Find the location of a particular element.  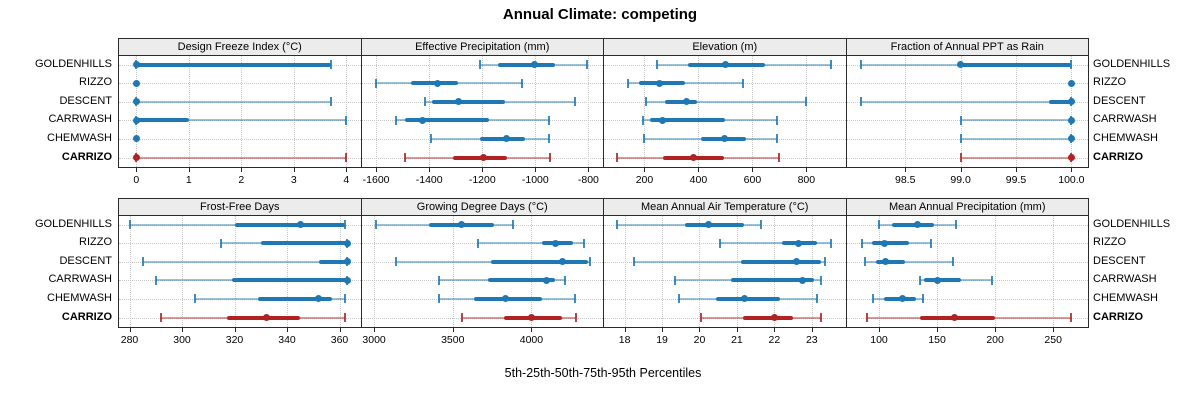

panel-effective-precipitation-mm-: Effective Precipitation (mm) is located at coordinates (482, 103).